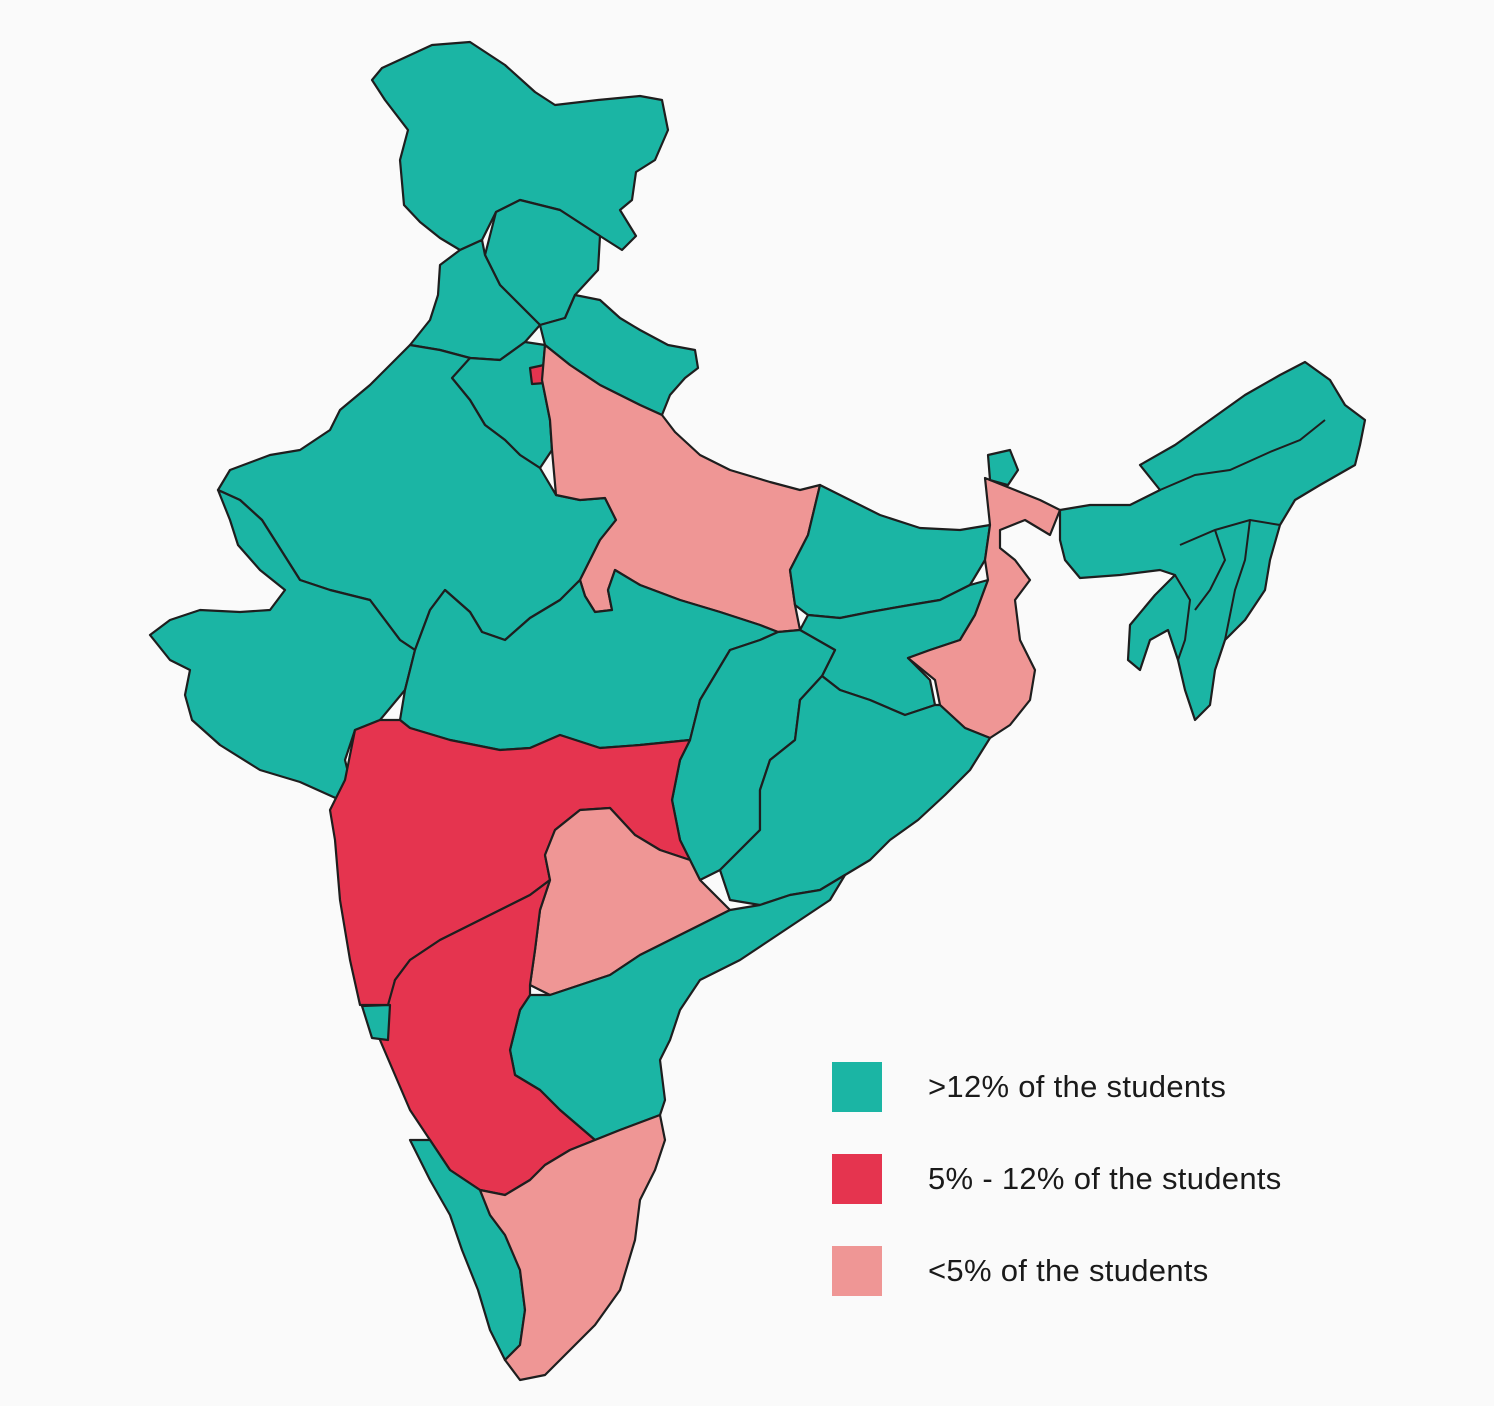 Image resolution: width=1494 pixels, height=1406 pixels. I want to click on region-gujarat, so click(282, 645).